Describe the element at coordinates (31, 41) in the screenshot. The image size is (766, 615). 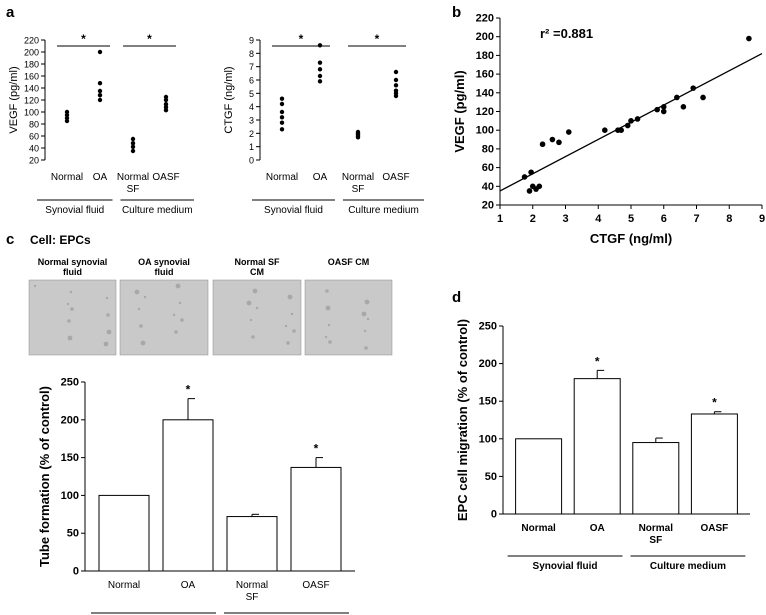
I see `vegf-y-tick-label: 220` at that location.